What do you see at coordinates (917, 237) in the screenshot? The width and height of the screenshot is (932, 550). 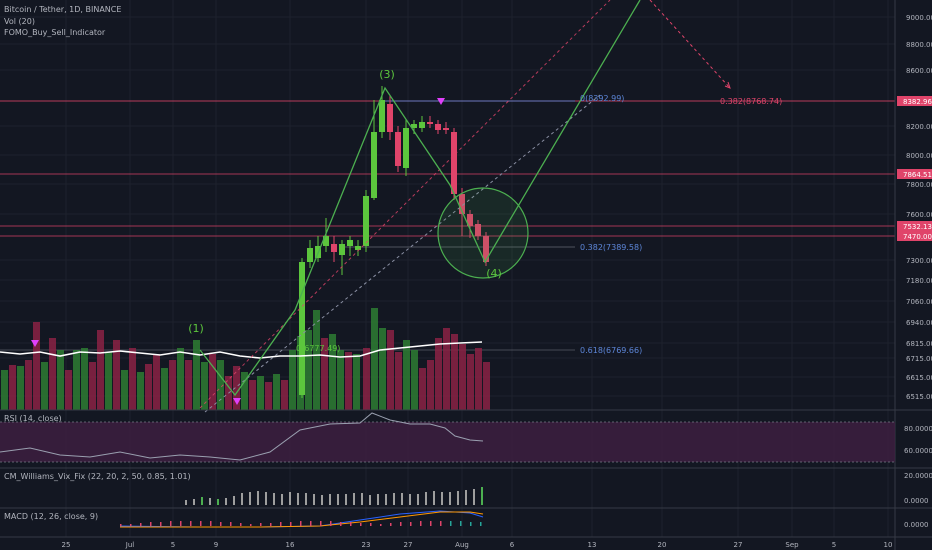 I see `price-tag-label: 7470.00` at bounding box center [917, 237].